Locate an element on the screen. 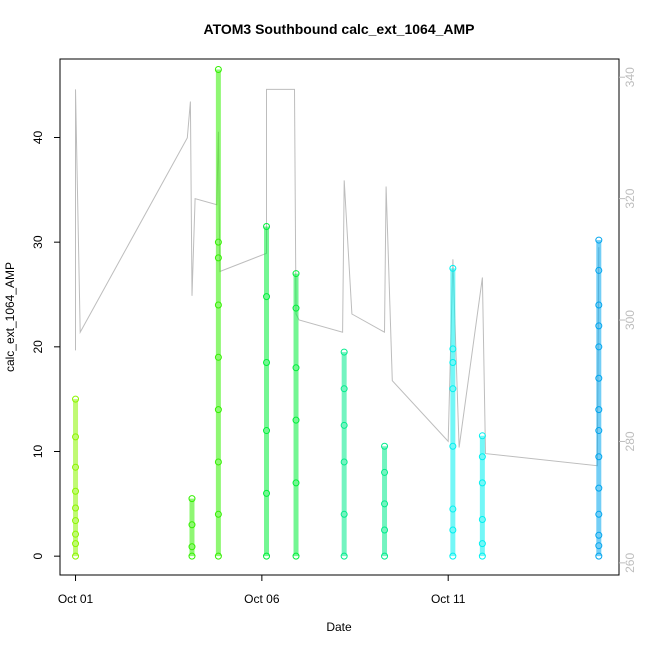 Image resolution: width=650 pixels, height=650 pixels. y-tick-label: 0 is located at coordinates (38, 556).